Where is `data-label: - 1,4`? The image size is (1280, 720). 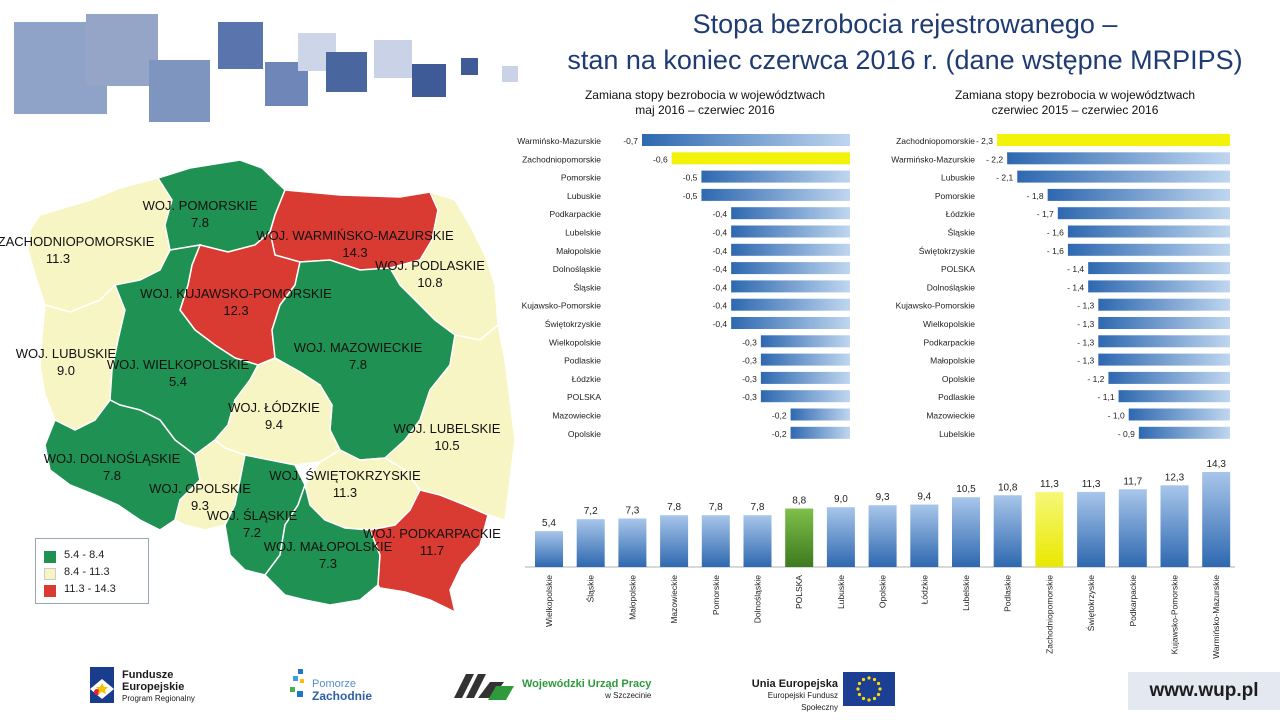 data-label: - 1,4 is located at coordinates (1075, 287).